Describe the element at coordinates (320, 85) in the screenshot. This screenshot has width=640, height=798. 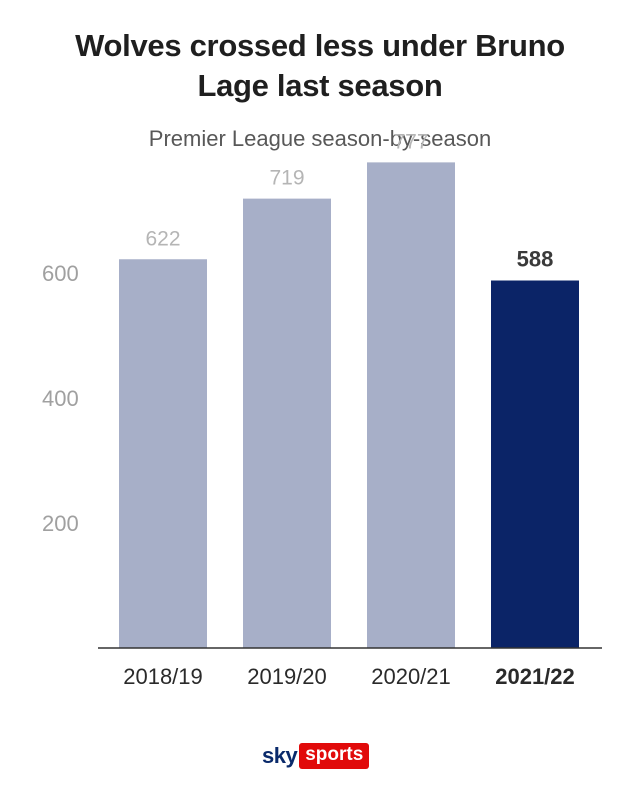
I see `chart-title-line-2: Lage last season` at that location.